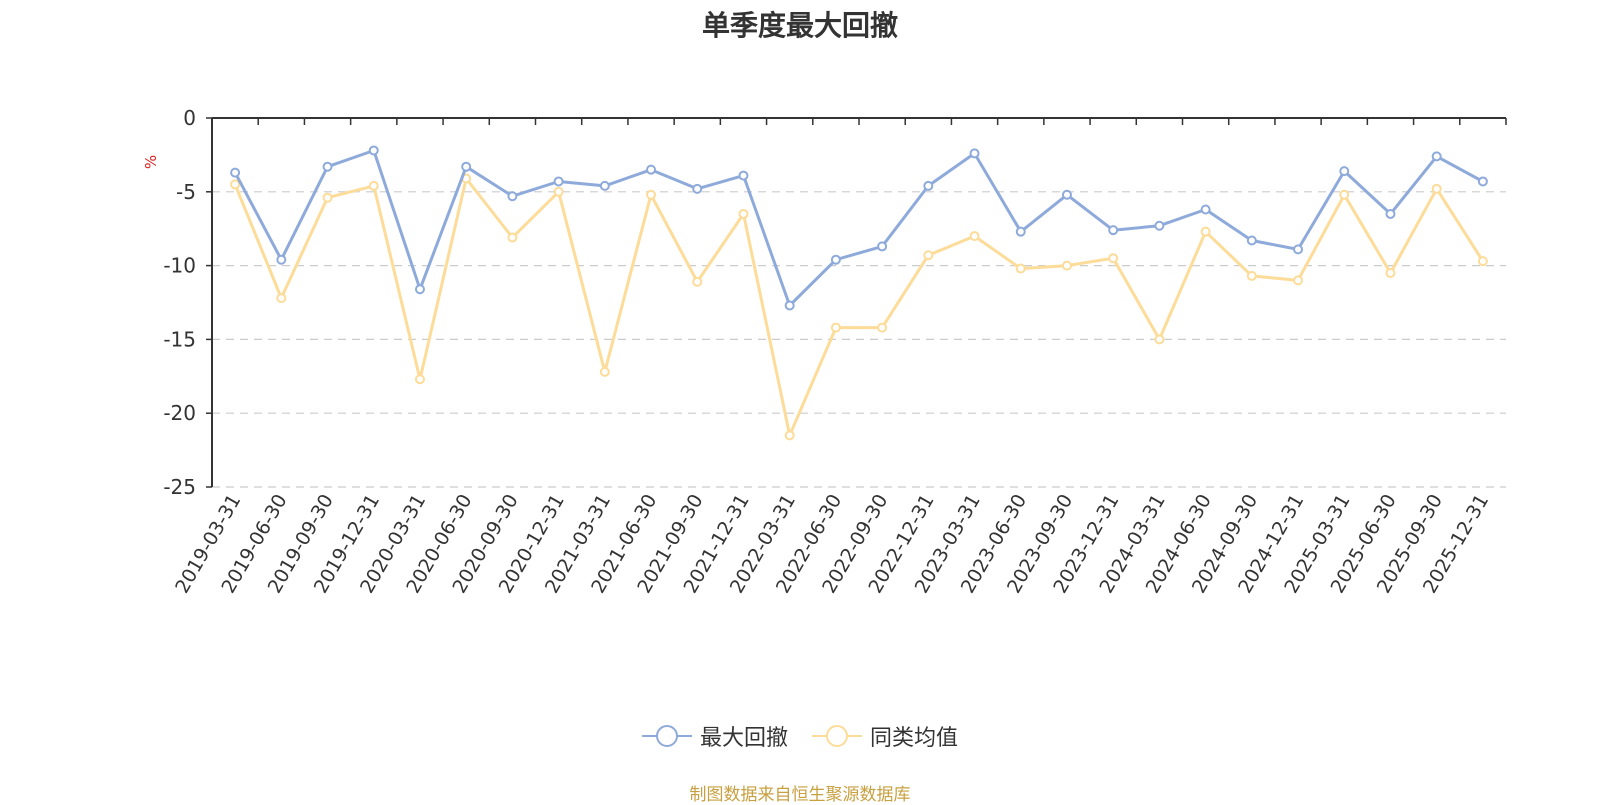  Describe the element at coordinates (179, 487) in the screenshot. I see `y-tick-label: -25` at that location.